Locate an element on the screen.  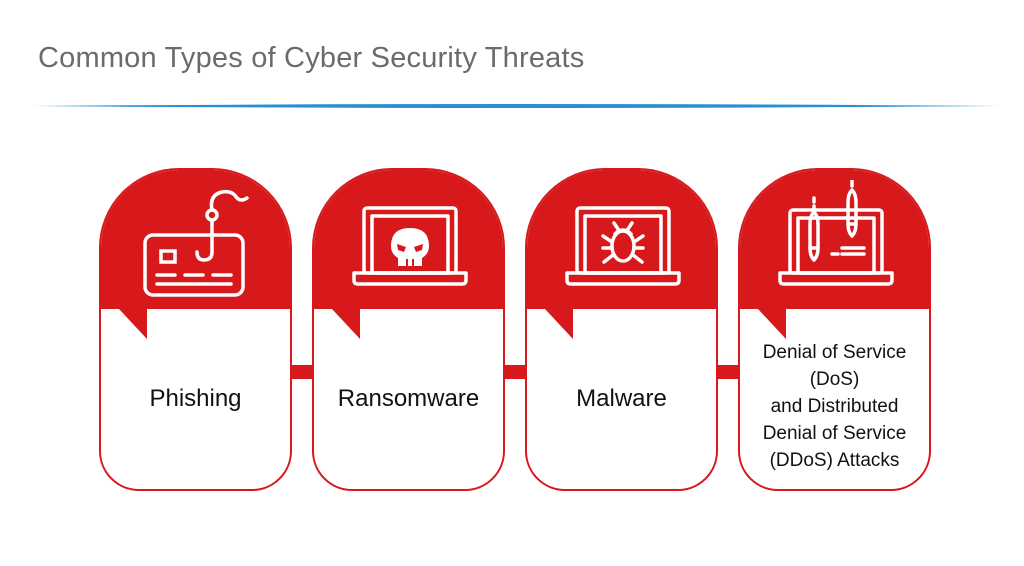
credit-card-fishhook-icon is located at coordinates (196, 243).